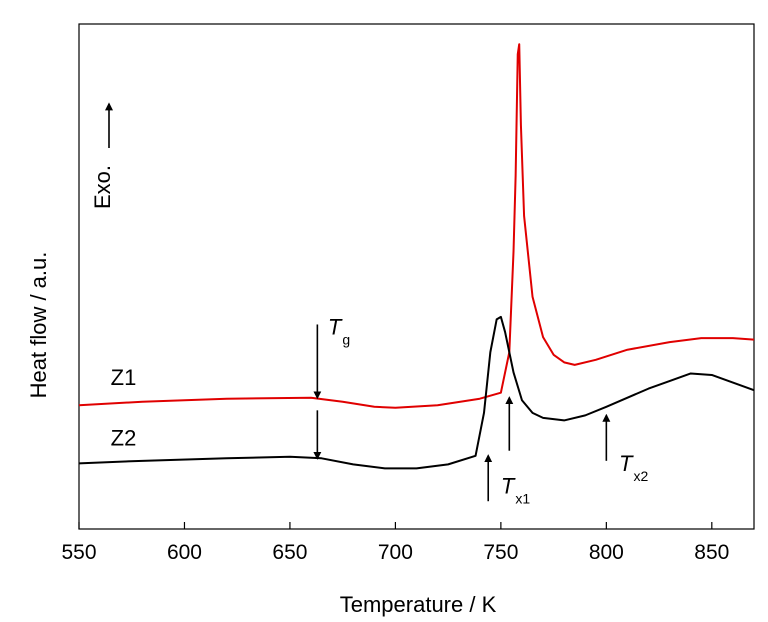 Image resolution: width=768 pixels, height=622 pixels. What do you see at coordinates (124, 438) in the screenshot?
I see `series-label-z2: Z2` at bounding box center [124, 438].